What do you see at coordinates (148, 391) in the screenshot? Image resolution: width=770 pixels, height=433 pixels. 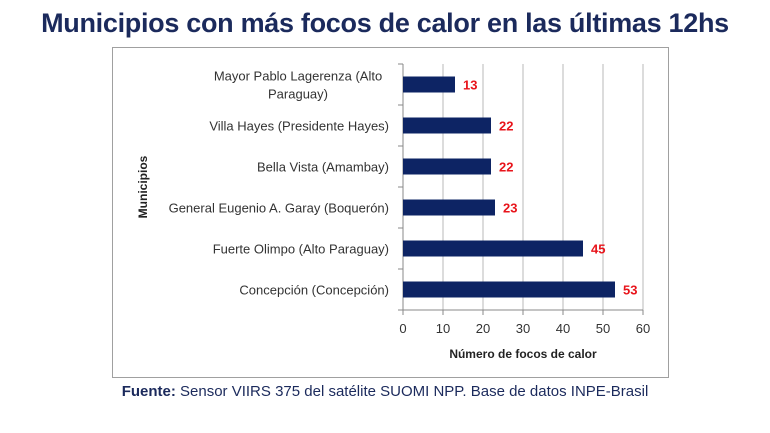 I see `source-label: Fuente:` at bounding box center [148, 391].